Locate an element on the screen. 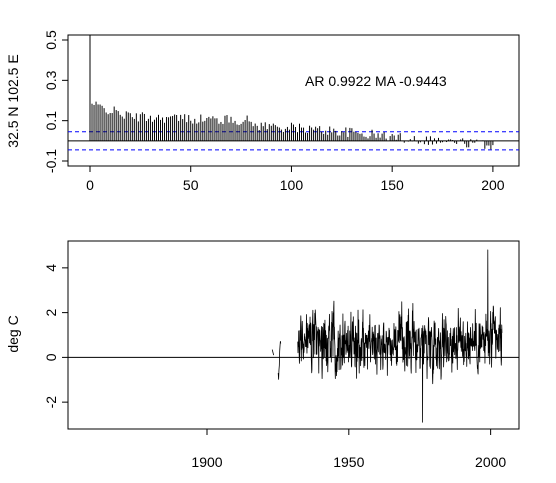  acf-arma-annotation: AR 0.9922 MA -0.9443 is located at coordinates (376, 81).